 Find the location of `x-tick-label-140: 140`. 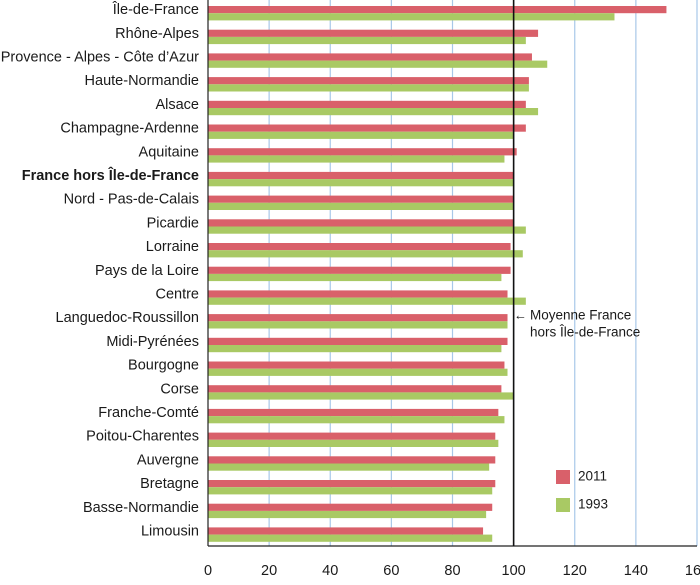

x-tick-label-140: 140 is located at coordinates (636, 571).